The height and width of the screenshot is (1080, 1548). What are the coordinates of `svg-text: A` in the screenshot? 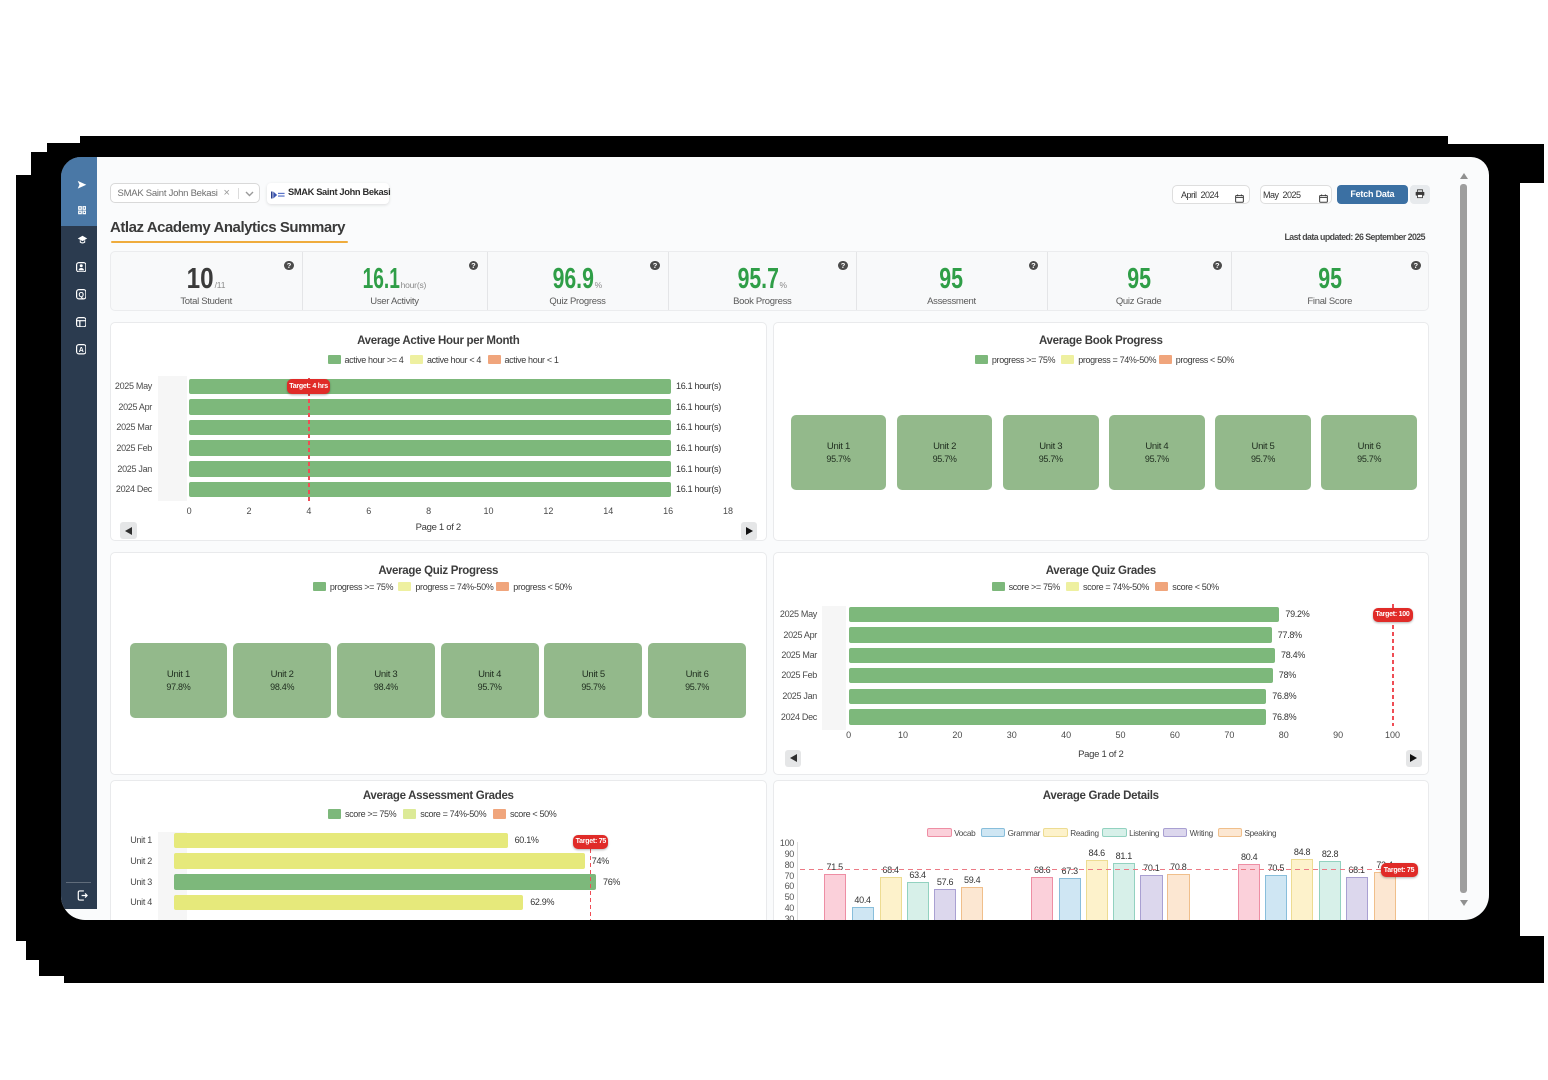 It's located at (80, 350).